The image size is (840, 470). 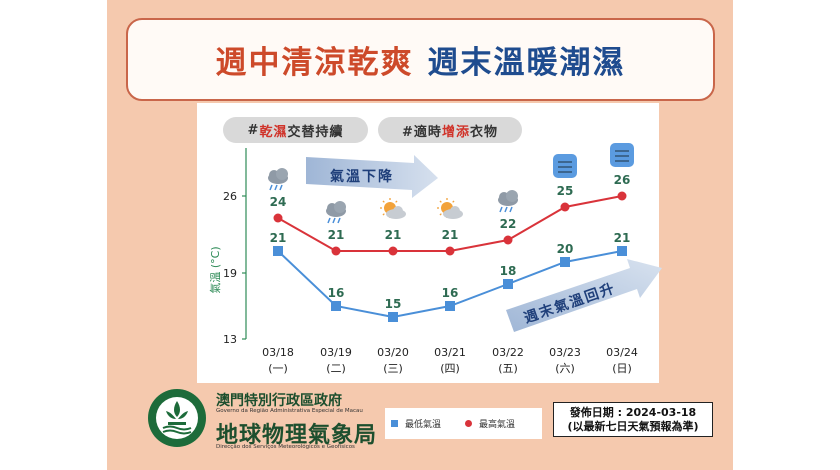 I want to click on x-tick-label: 03/18, so click(x=278, y=352).